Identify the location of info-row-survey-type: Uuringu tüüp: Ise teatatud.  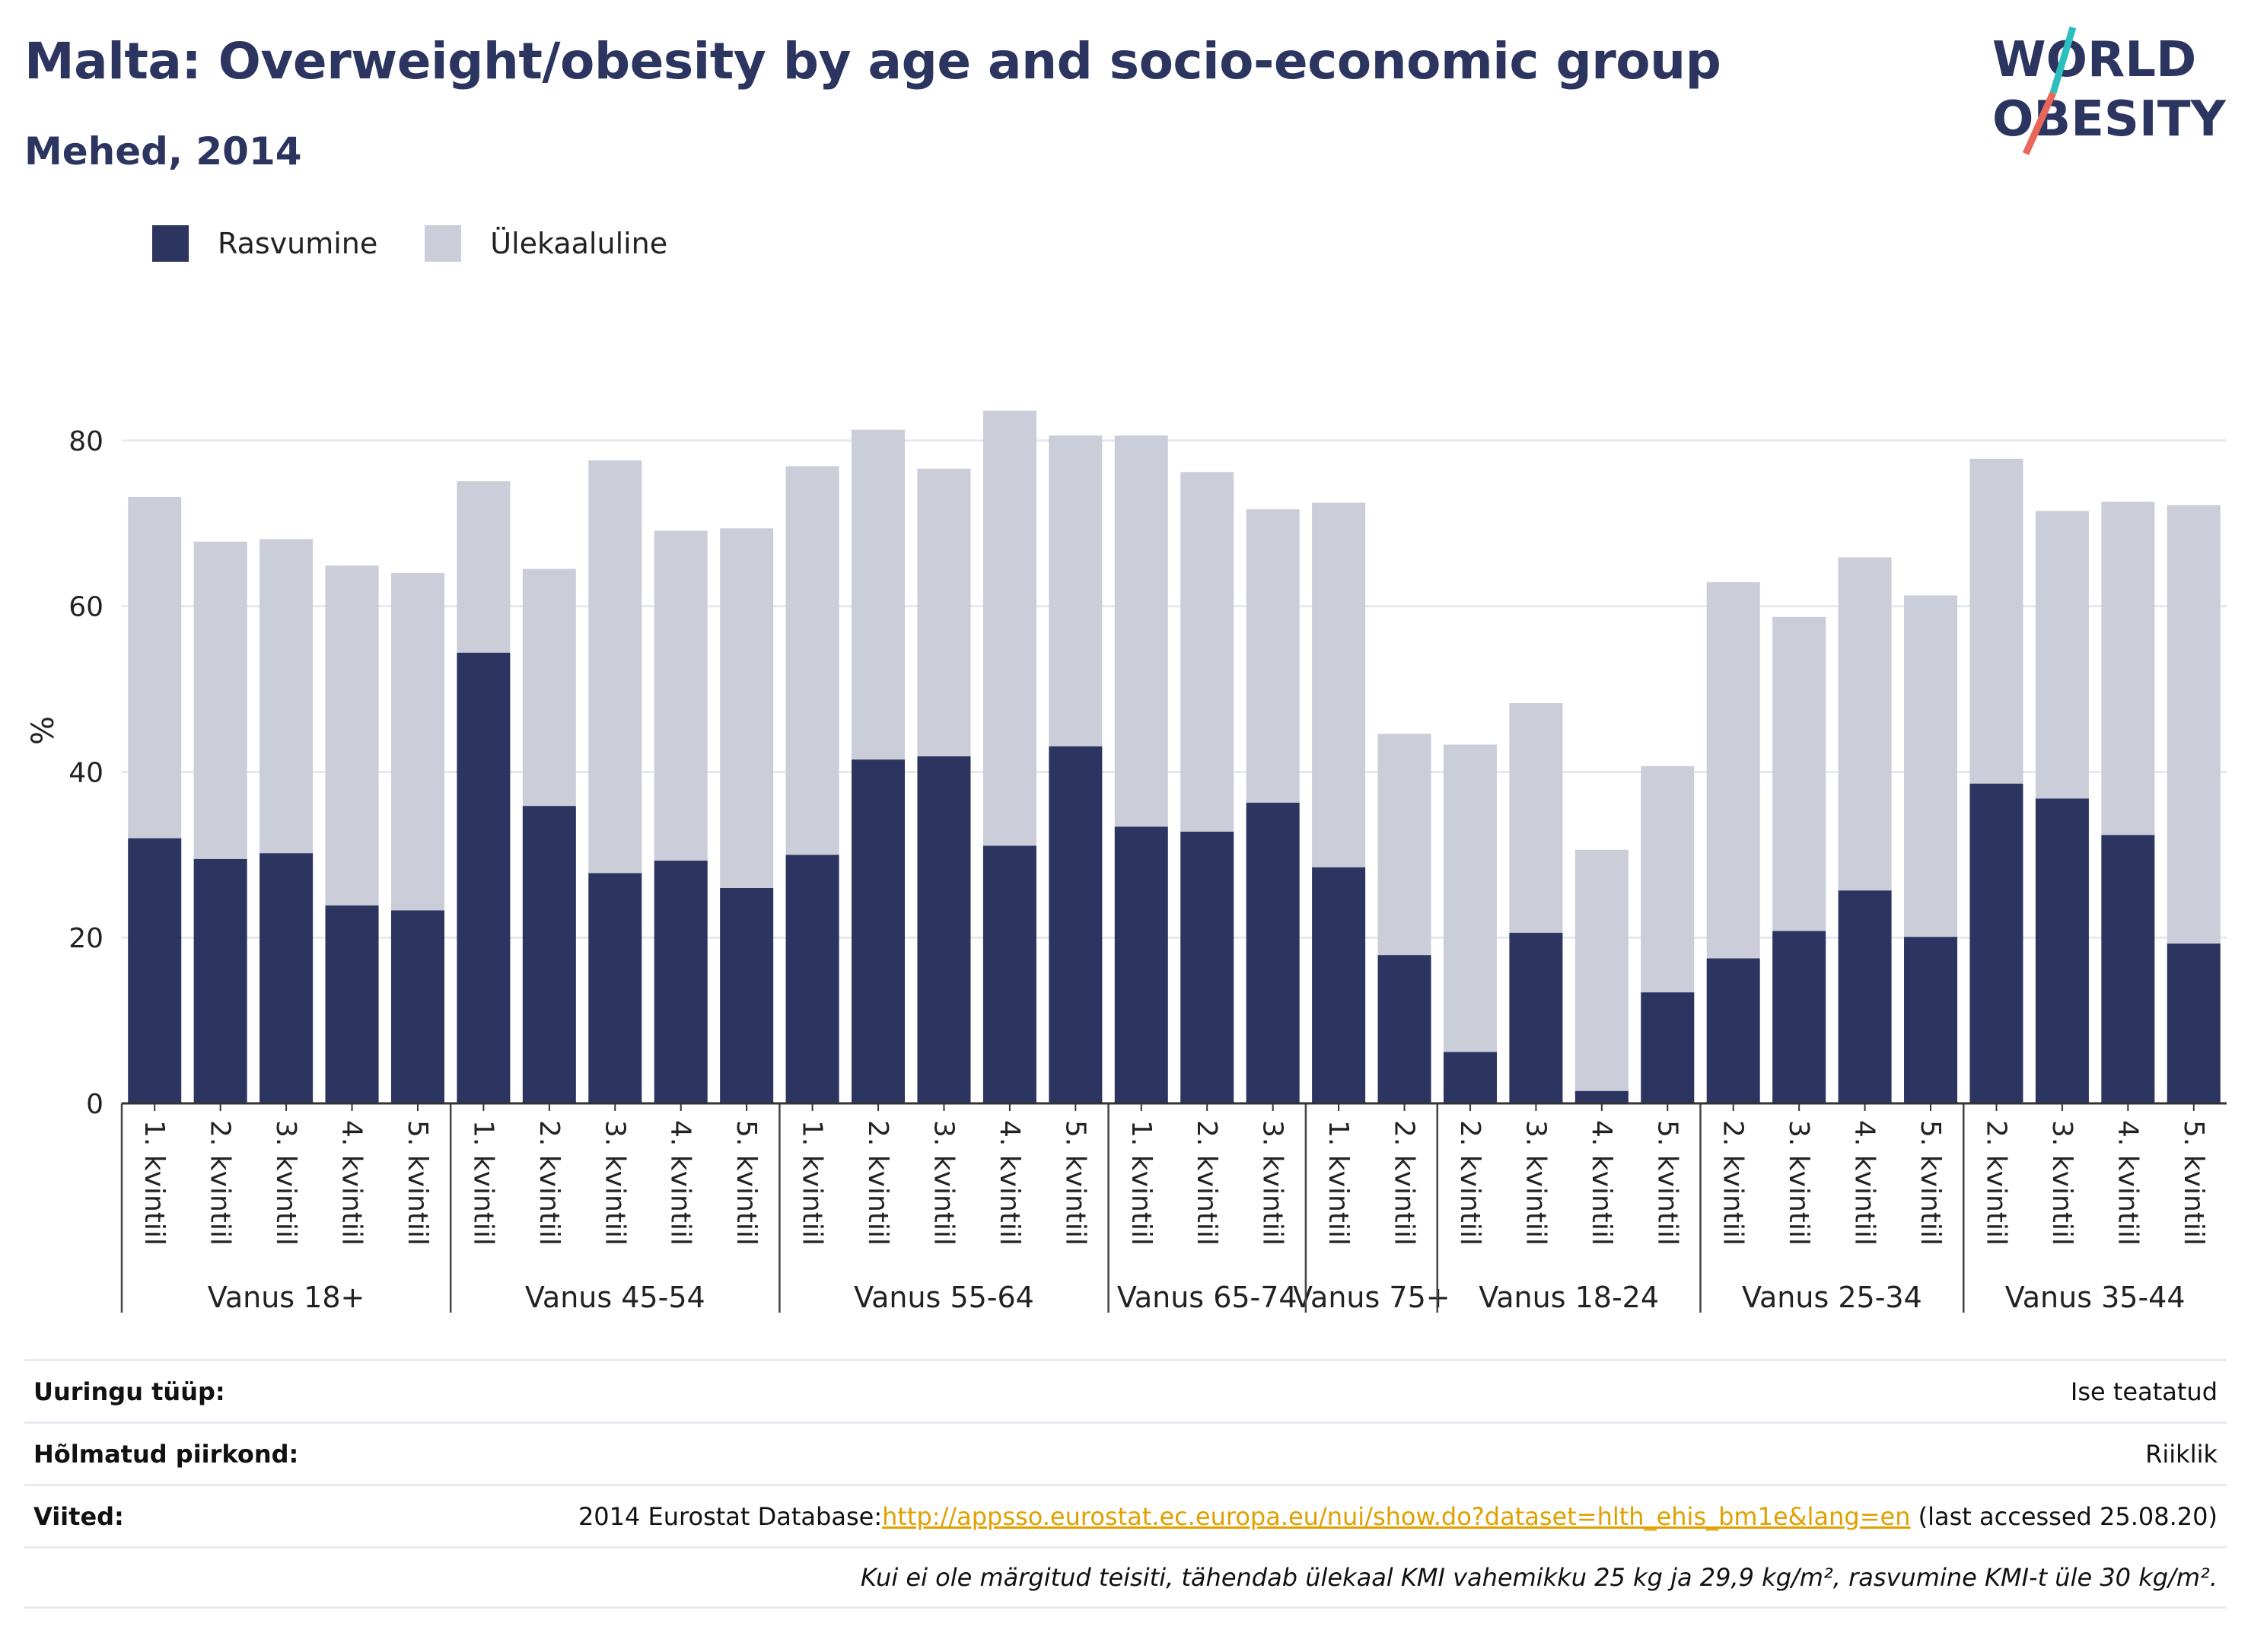
(1125, 1390).